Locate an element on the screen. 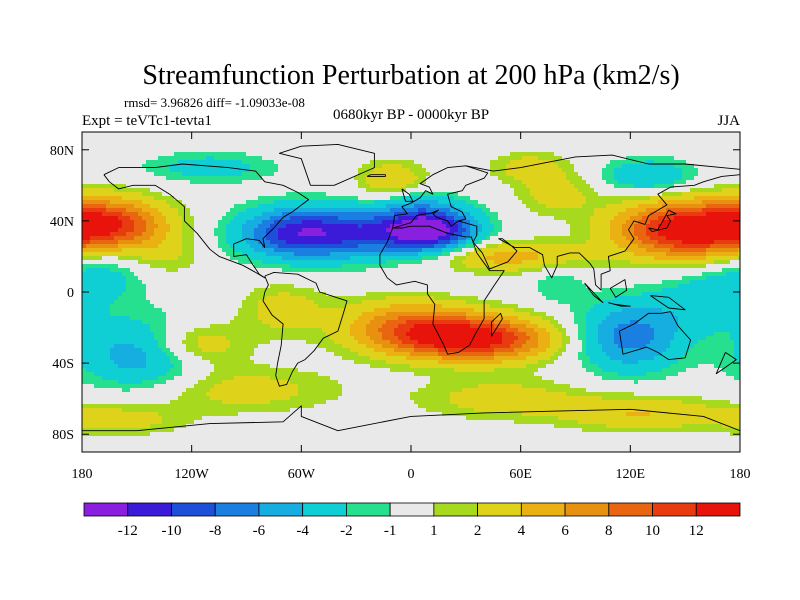  colorbar-label: -4 is located at coordinates (302, 531).